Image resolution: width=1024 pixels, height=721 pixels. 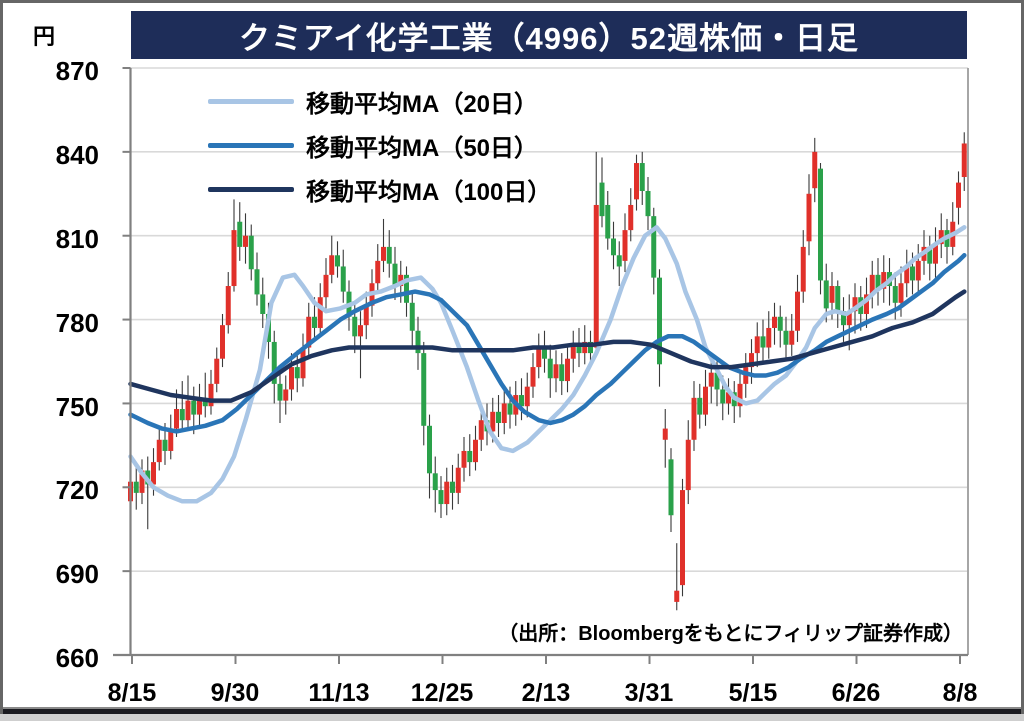 What do you see at coordinates (77, 658) in the screenshot?
I see `y-axis-tick-label: 660` at bounding box center [77, 658].